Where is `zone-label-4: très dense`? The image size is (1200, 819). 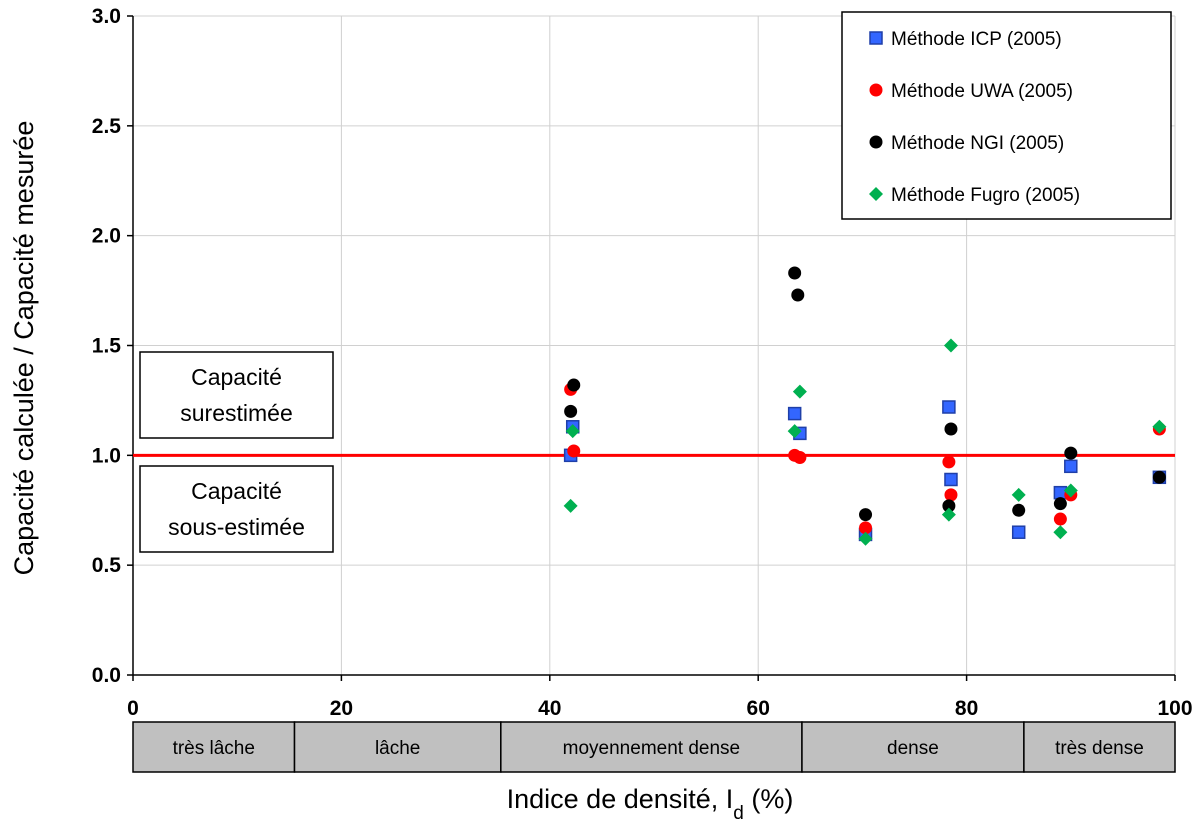
zone-label-4: très dense is located at coordinates (1099, 748).